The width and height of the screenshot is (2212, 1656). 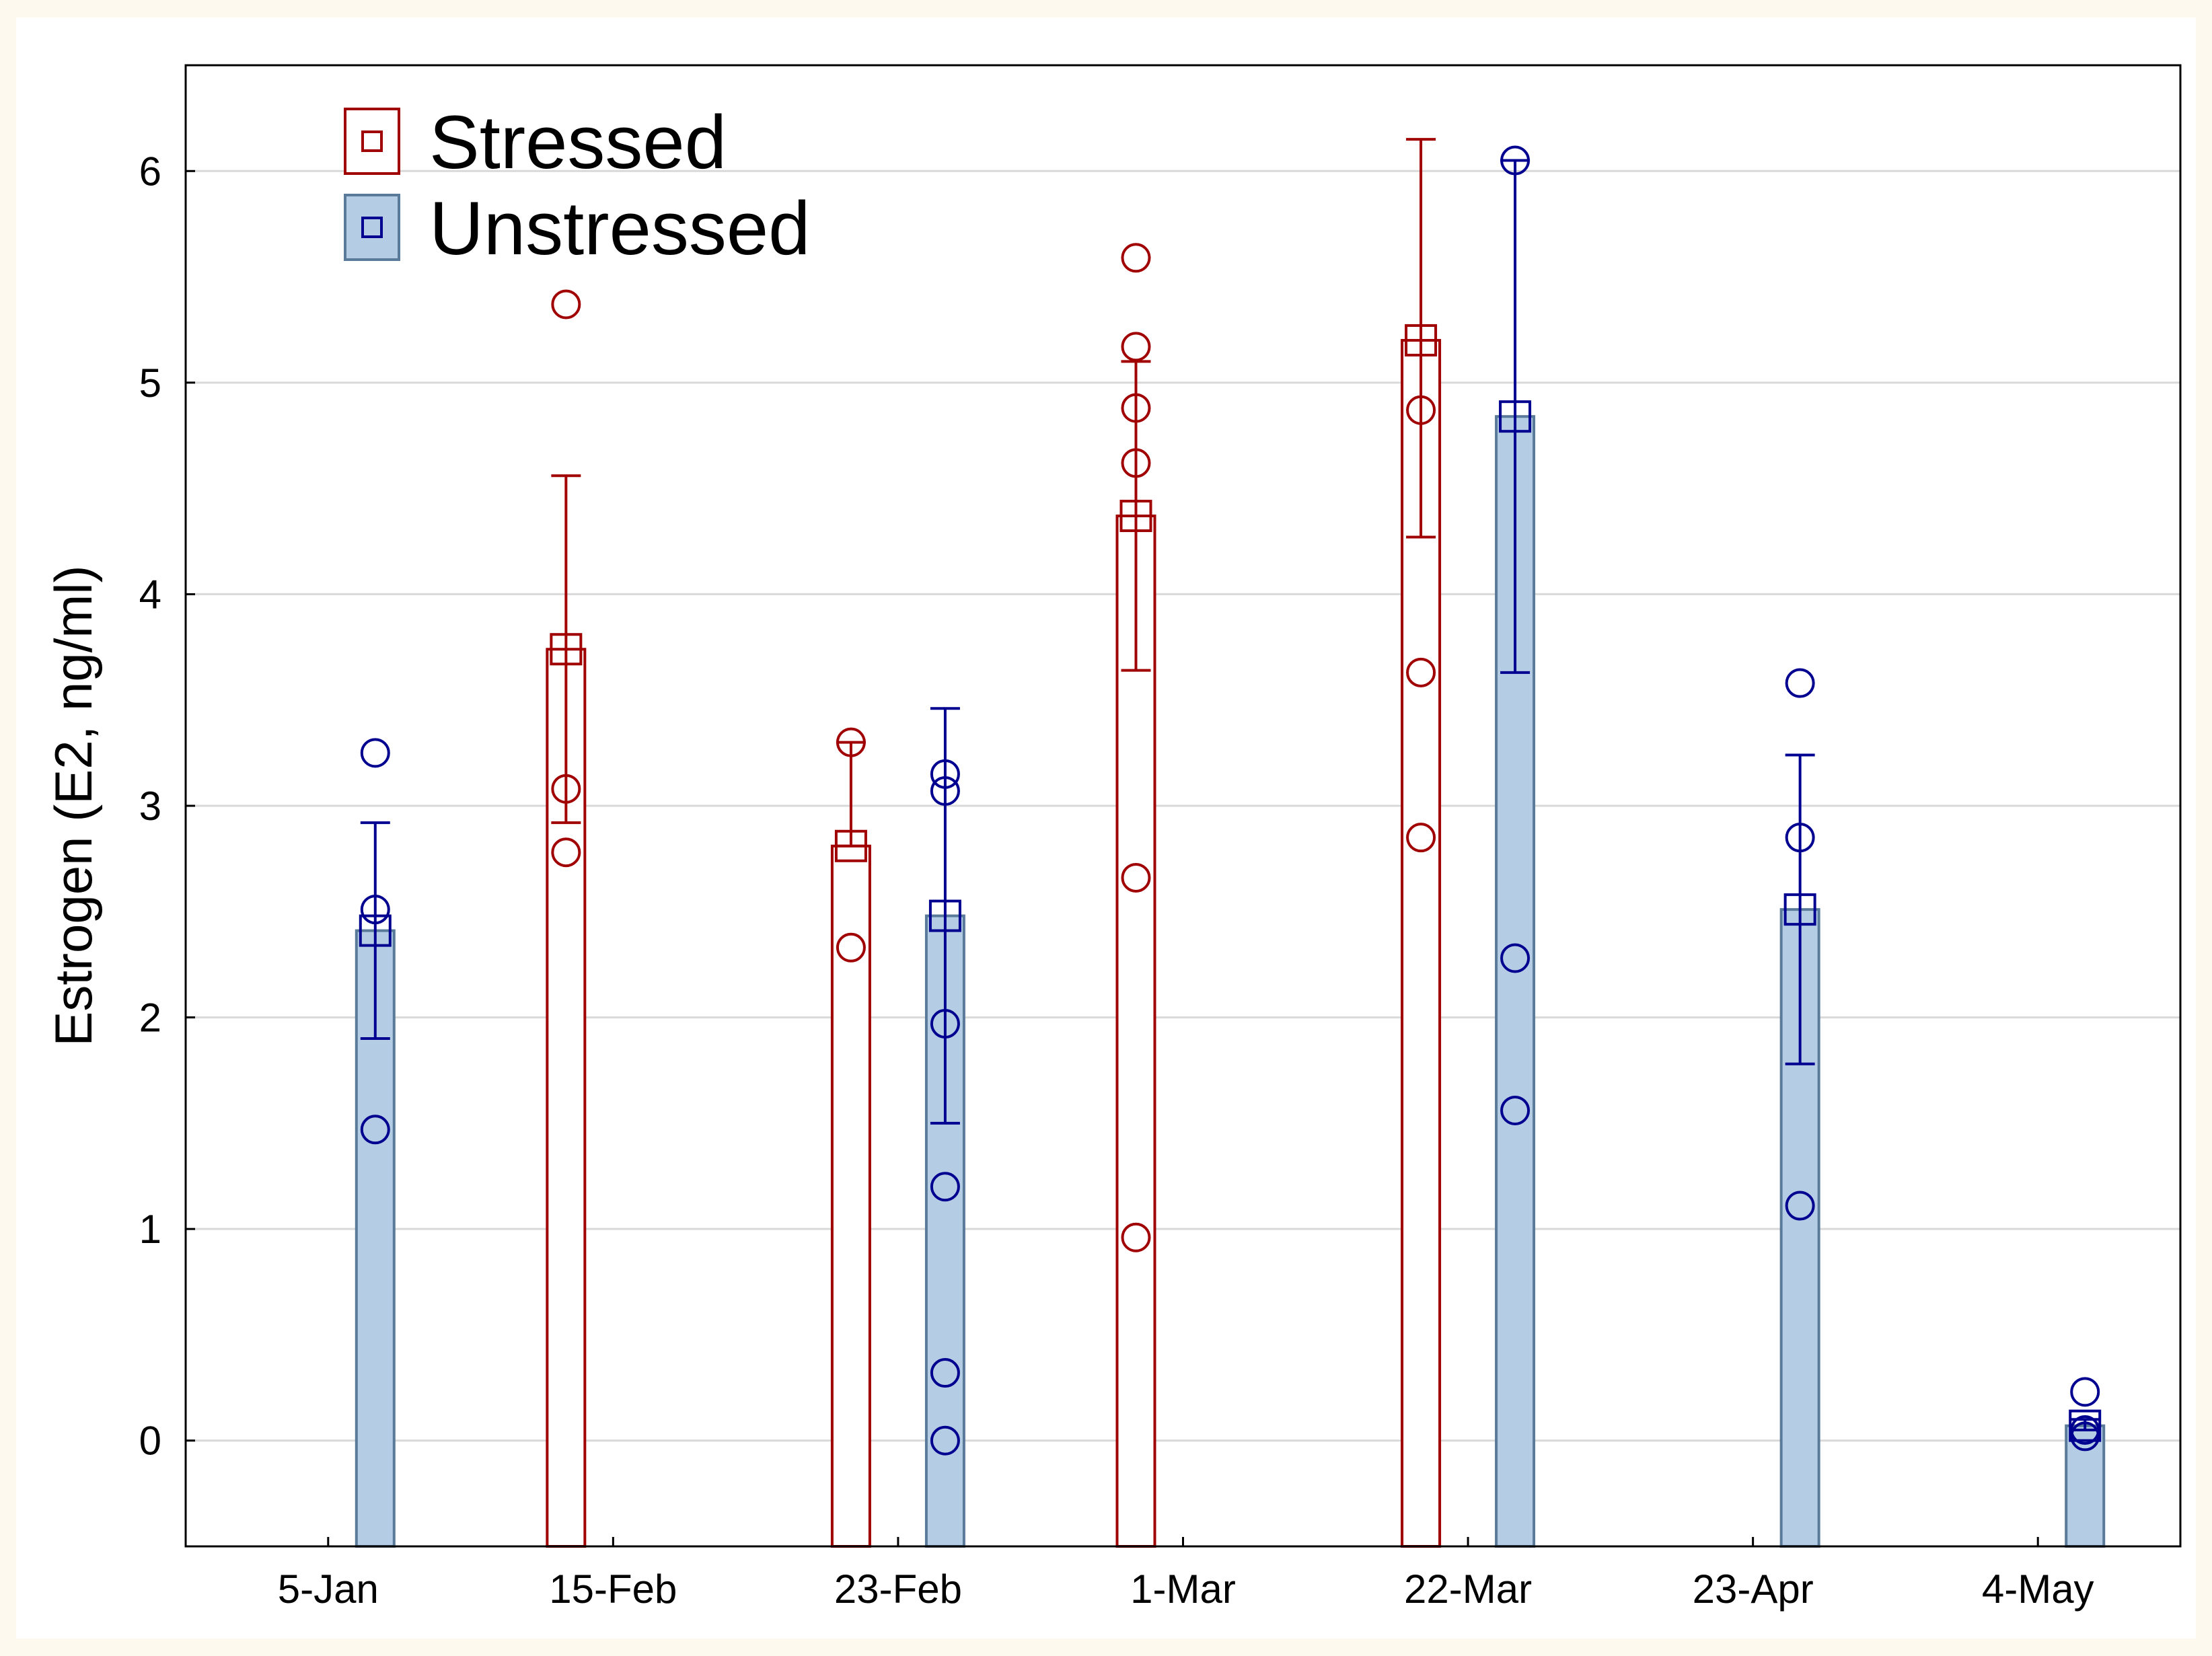 I want to click on legend: Stressed Unstressed, so click(x=577, y=185).